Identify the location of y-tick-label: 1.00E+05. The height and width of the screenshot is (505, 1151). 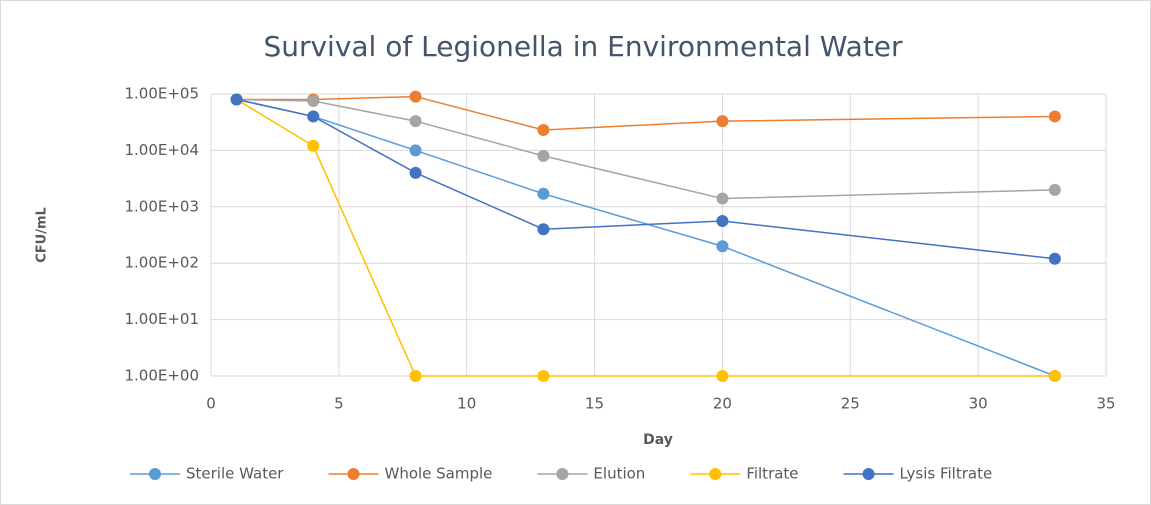
(161, 94).